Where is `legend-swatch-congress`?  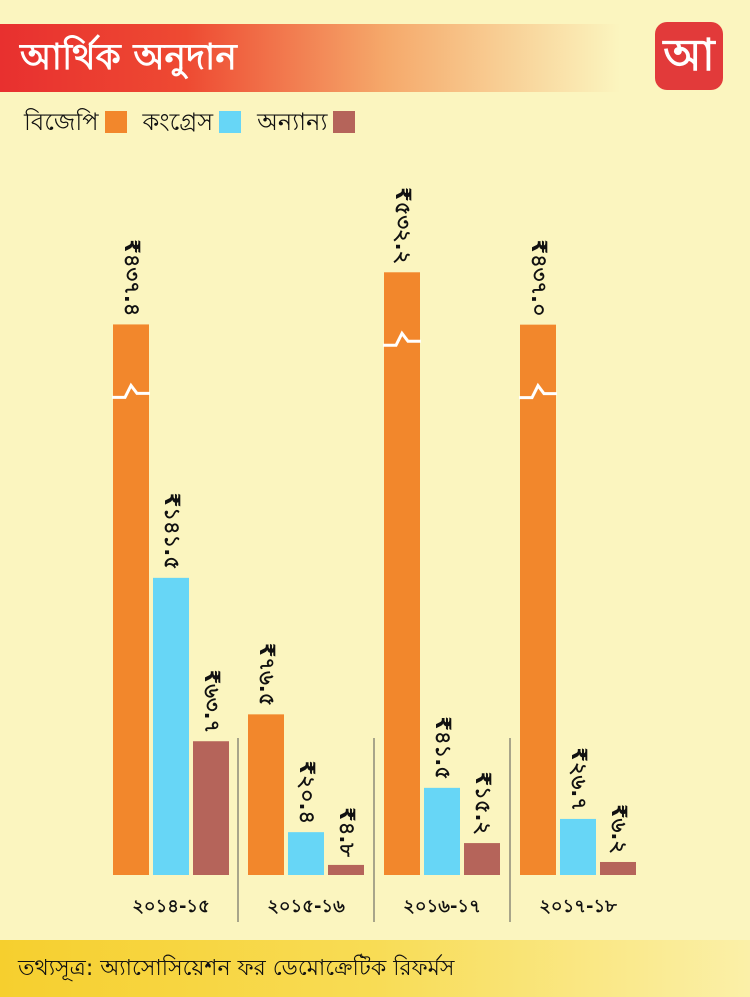
legend-swatch-congress is located at coordinates (230, 122).